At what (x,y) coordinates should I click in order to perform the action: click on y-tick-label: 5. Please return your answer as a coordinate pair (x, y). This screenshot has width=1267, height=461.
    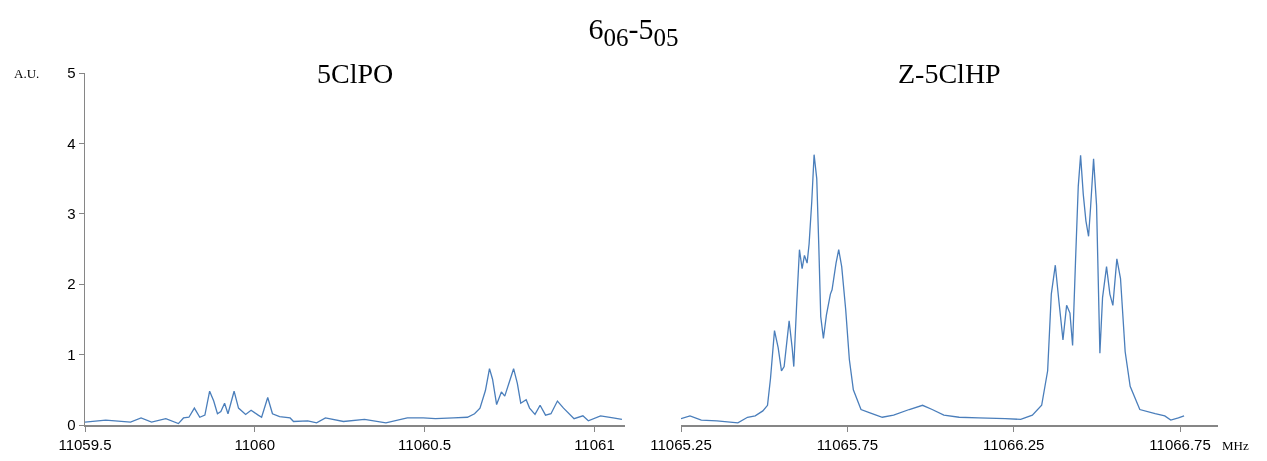
    Looking at the image, I should click on (71, 73).